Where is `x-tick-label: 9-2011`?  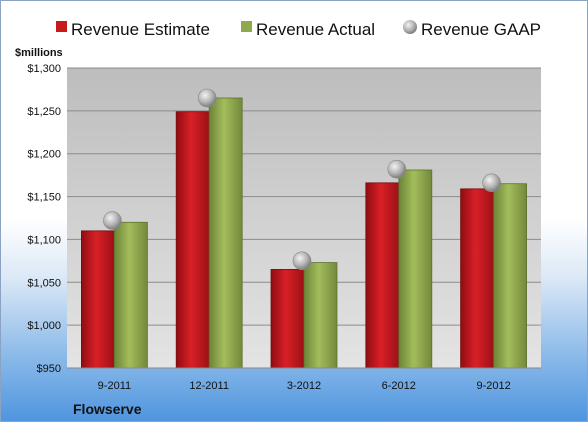 x-tick-label: 9-2011 is located at coordinates (114, 386).